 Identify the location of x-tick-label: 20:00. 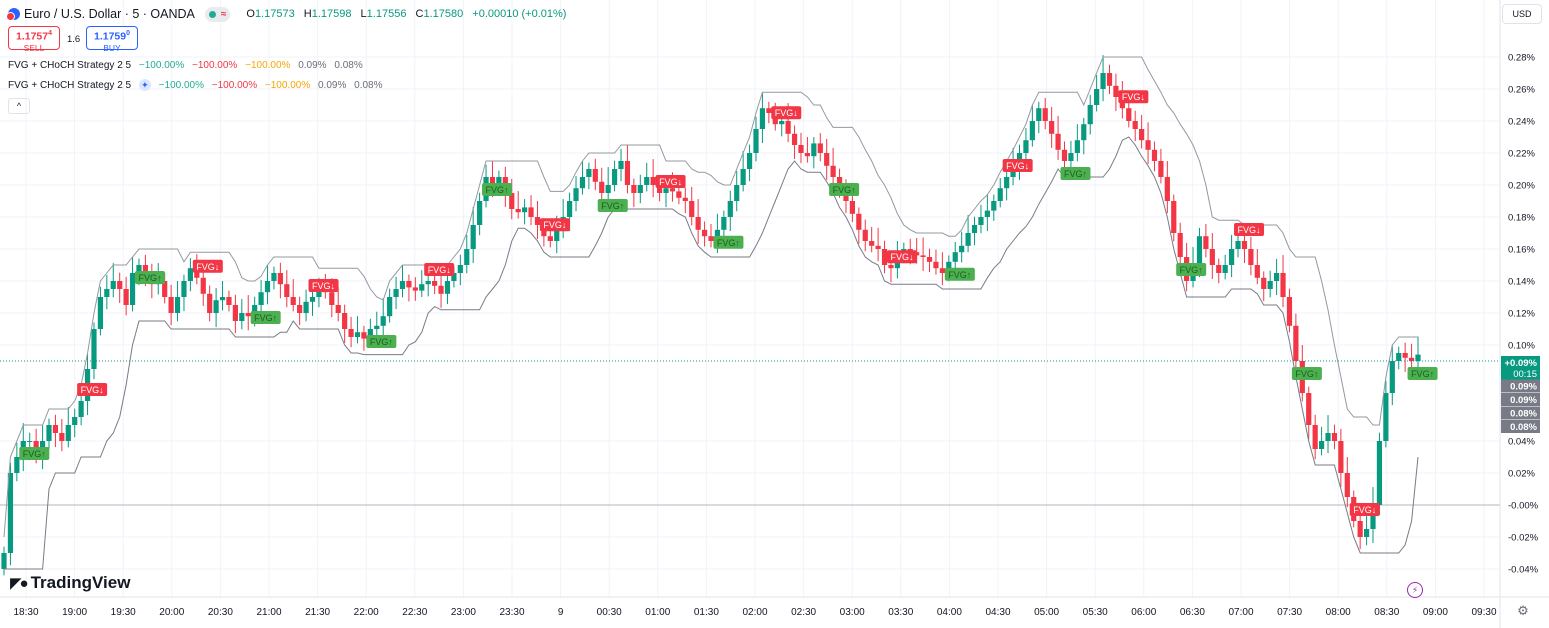
(171, 612).